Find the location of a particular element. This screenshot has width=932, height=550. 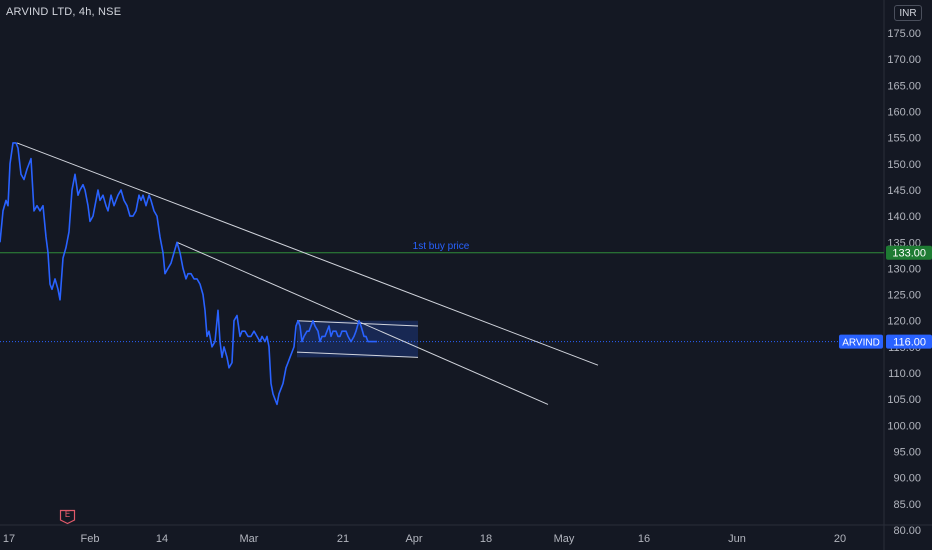

x-tick-label: 20 is located at coordinates (840, 539).